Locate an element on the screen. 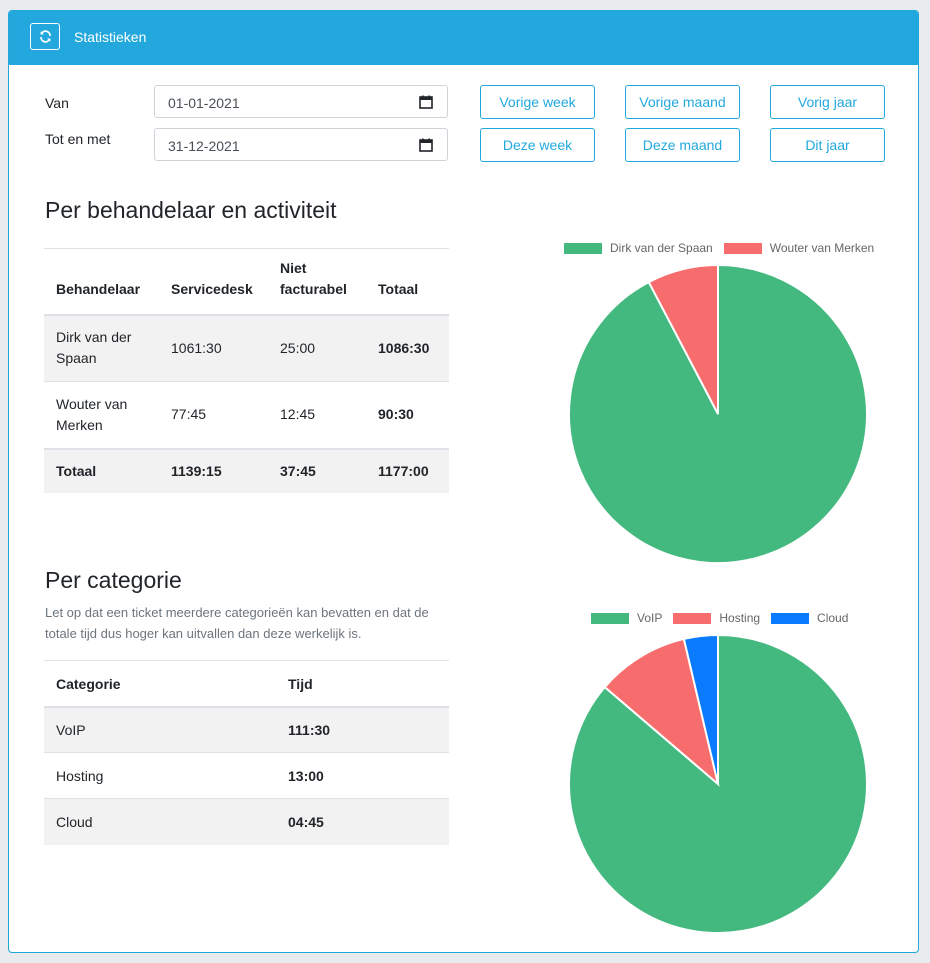 This screenshot has width=930, height=963. cell: 12:45 is located at coordinates (317, 415).